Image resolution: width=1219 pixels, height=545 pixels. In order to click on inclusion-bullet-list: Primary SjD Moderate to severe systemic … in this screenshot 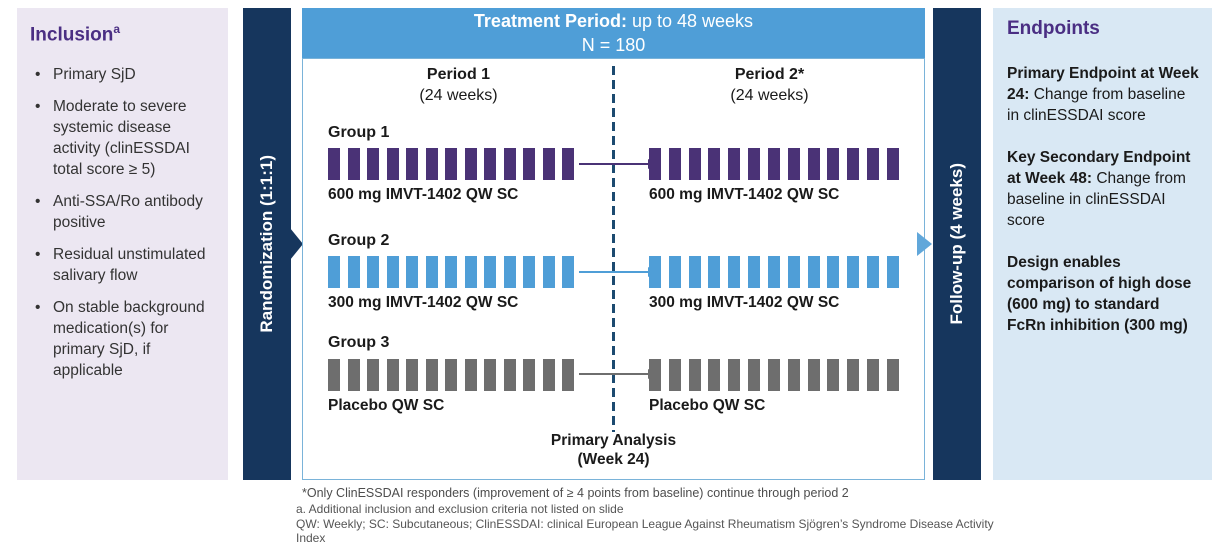, I will do `click(123, 222)`.